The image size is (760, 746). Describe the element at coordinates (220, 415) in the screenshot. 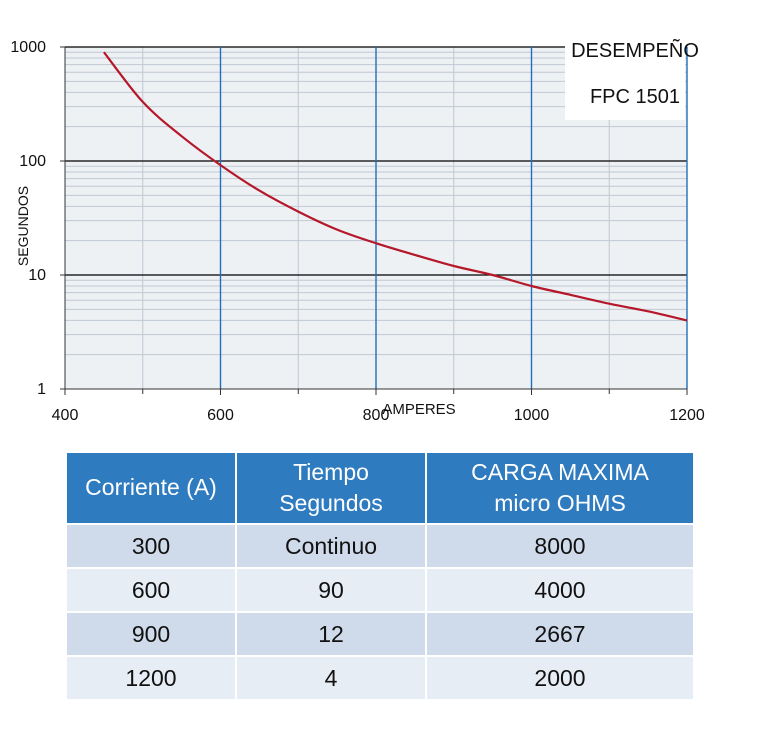

I see `x-tick-label: 600` at that location.